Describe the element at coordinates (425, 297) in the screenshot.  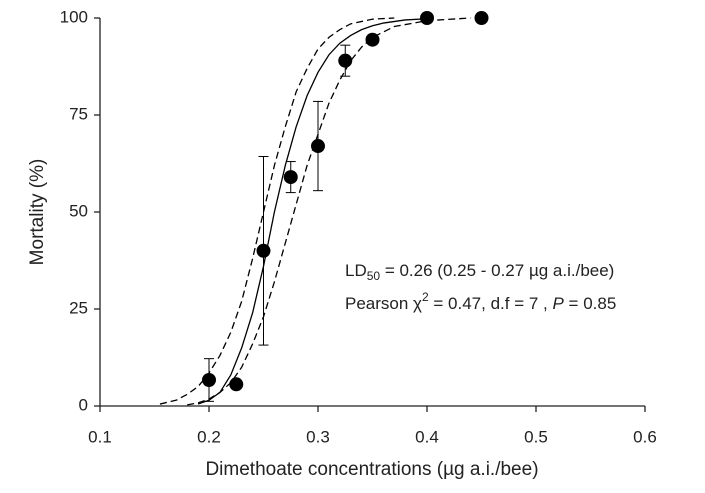
I see `annotation-superscript: 2` at that location.